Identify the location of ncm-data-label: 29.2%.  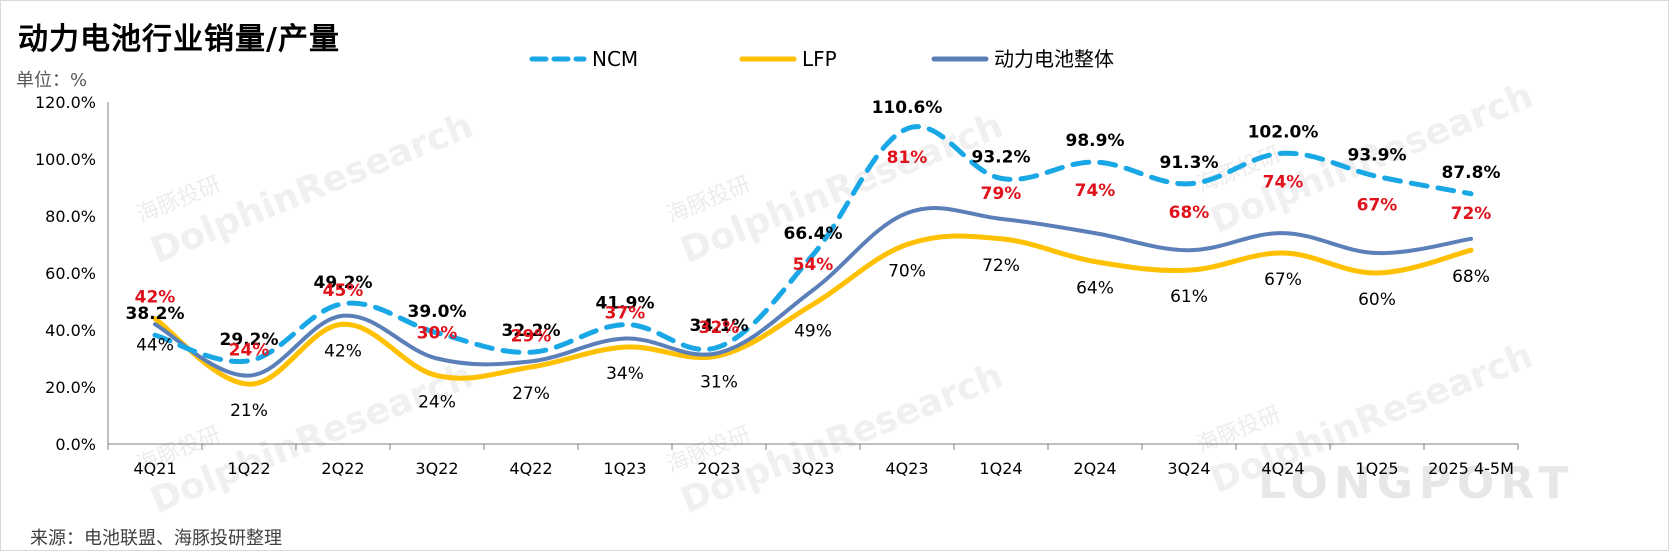
(249, 340).